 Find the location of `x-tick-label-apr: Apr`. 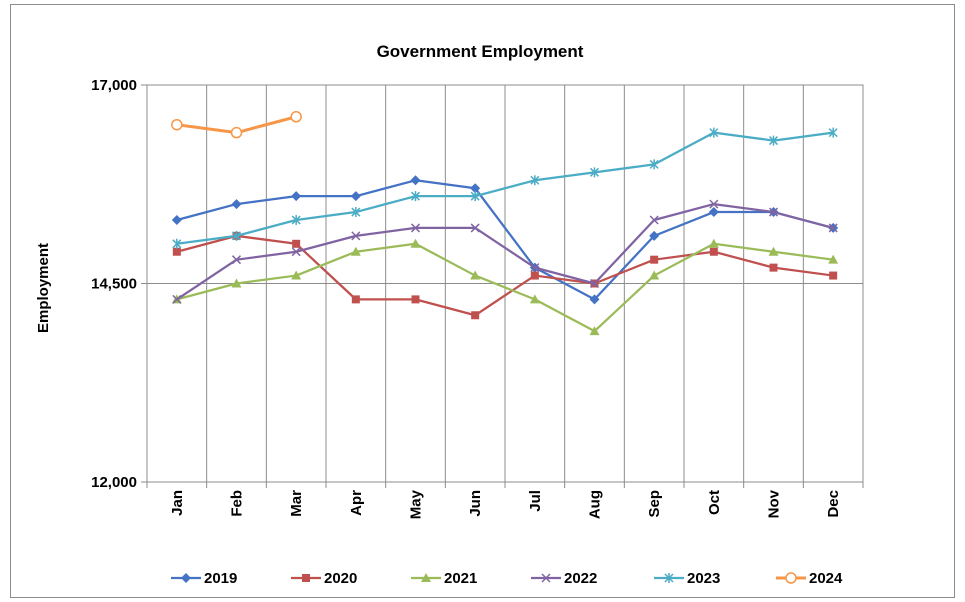

x-tick-label-apr: Apr is located at coordinates (356, 503).